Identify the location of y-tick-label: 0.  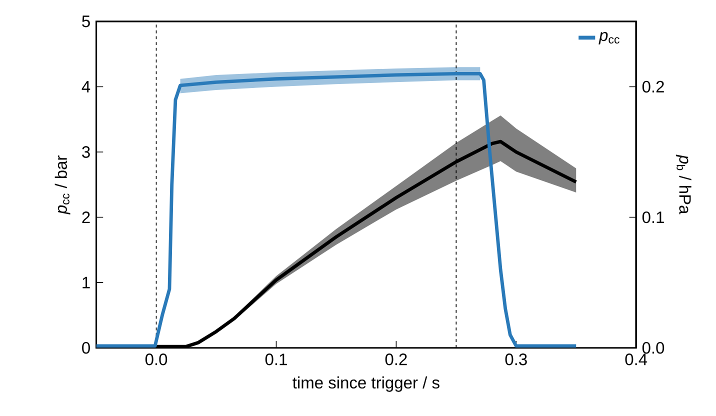
(86, 348).